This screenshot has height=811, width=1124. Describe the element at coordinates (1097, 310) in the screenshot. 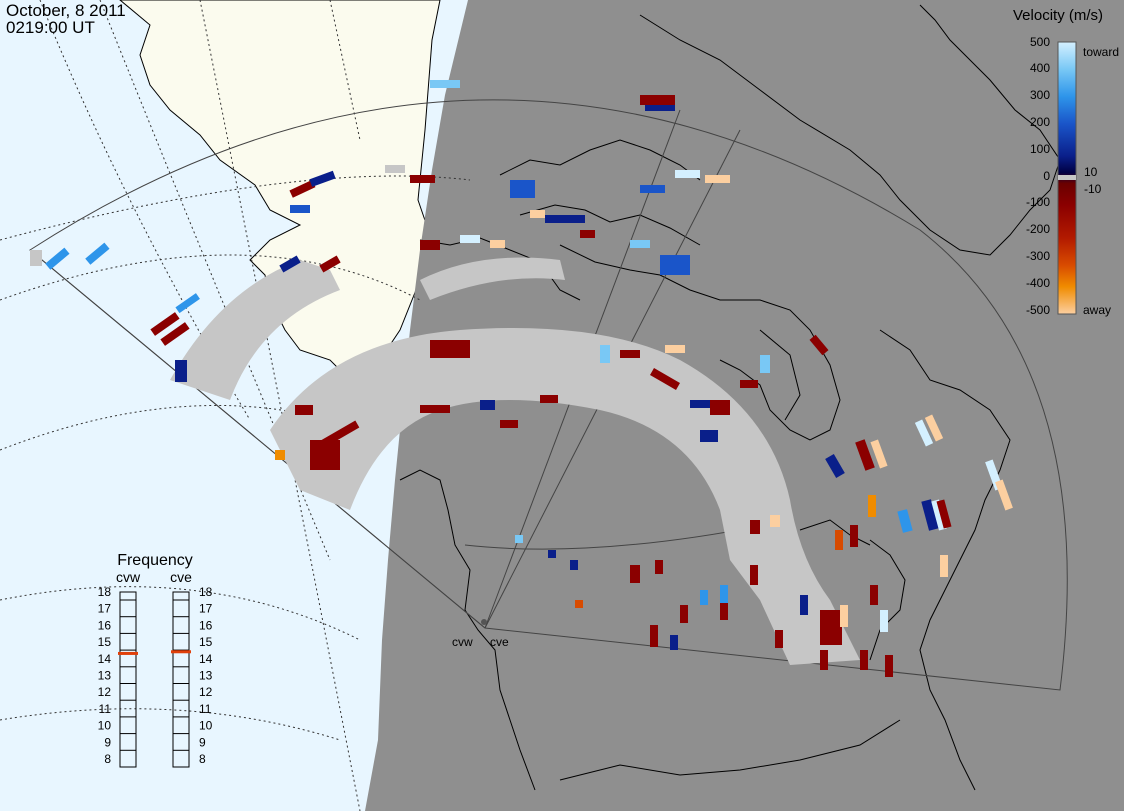

I see `velocity-away-label: away` at that location.